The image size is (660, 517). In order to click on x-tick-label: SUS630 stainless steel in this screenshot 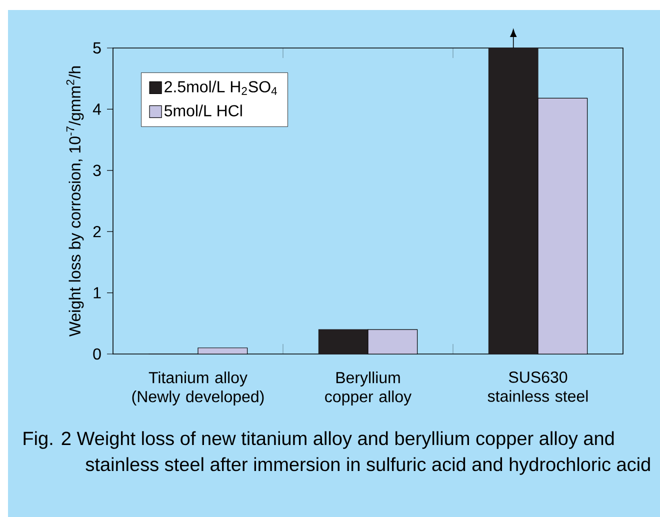, I will do `click(538, 387)`.